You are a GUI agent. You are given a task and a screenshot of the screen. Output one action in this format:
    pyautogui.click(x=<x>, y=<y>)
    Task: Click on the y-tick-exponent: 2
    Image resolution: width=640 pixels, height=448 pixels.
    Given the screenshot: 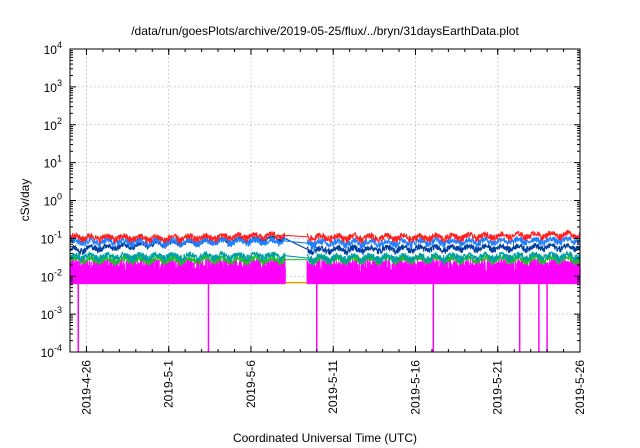 What is the action you would take?
    pyautogui.click(x=59, y=121)
    